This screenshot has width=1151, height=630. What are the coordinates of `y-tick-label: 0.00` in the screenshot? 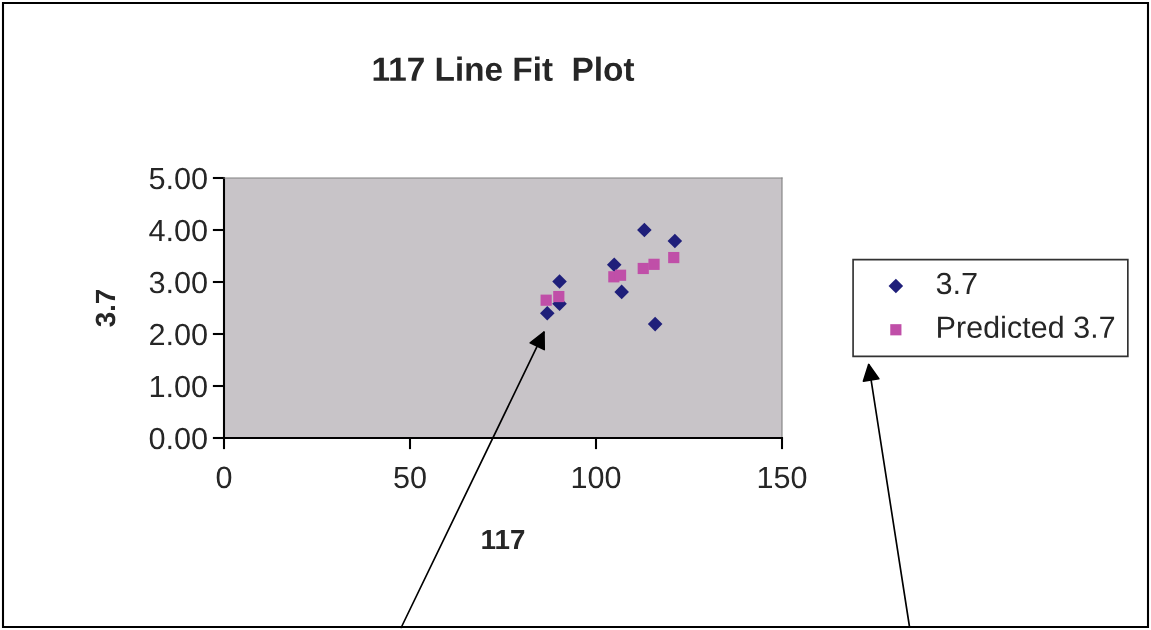 It's located at (178, 438).